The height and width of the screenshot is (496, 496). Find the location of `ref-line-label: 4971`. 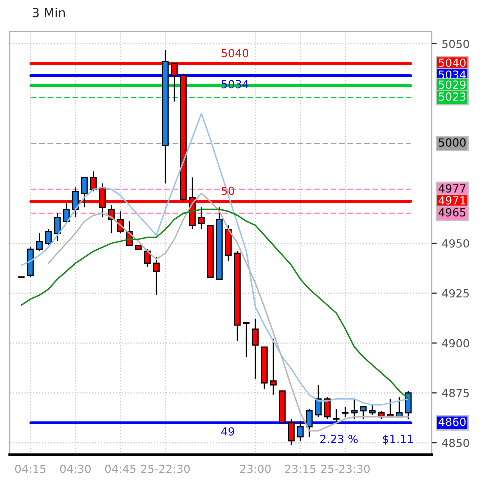

ref-line-label: 4971 is located at coordinates (452, 200).